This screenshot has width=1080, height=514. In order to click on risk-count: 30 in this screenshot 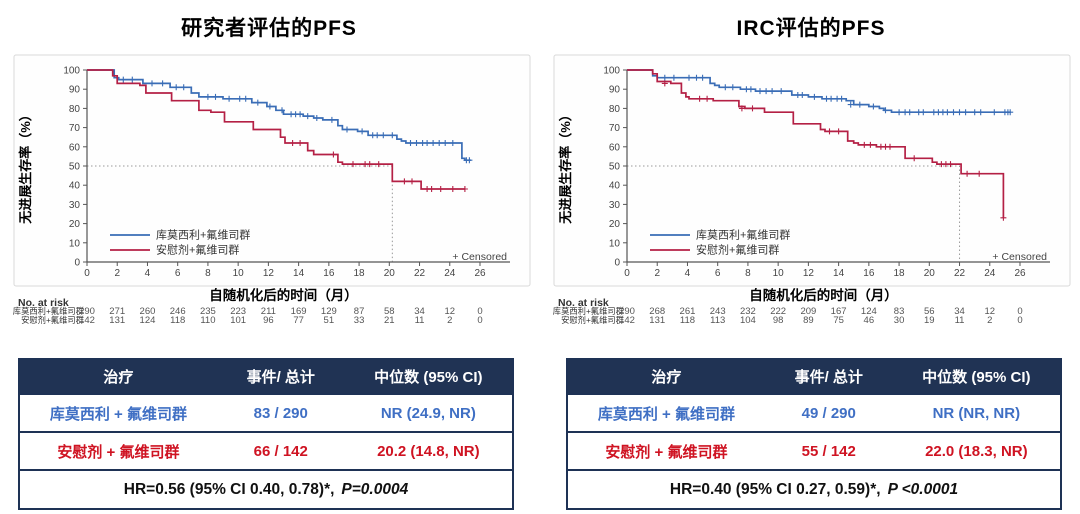, I will do `click(899, 320)`.